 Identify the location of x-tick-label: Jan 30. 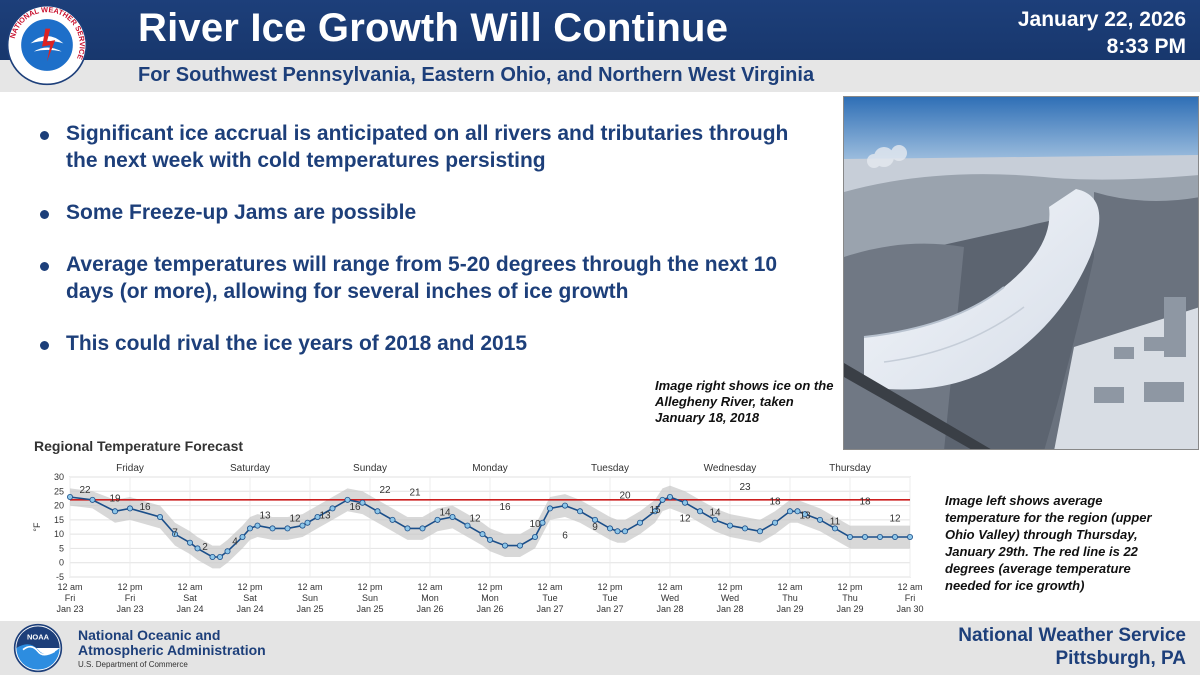
(909, 609).